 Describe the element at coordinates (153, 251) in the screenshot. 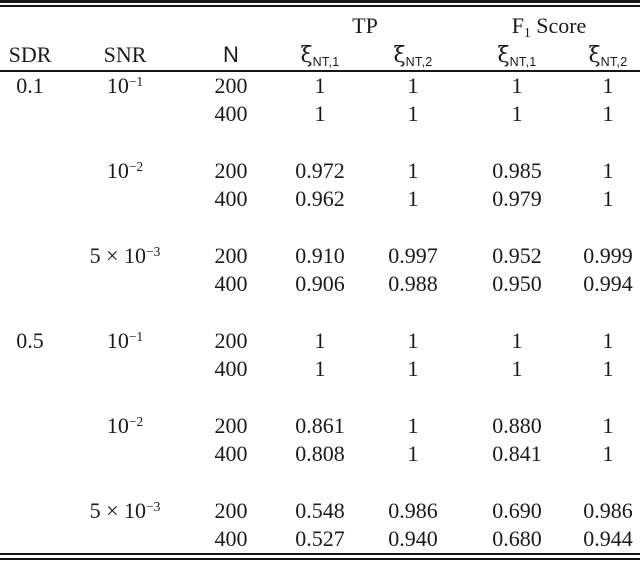

I see `snr-exponent: −3` at that location.